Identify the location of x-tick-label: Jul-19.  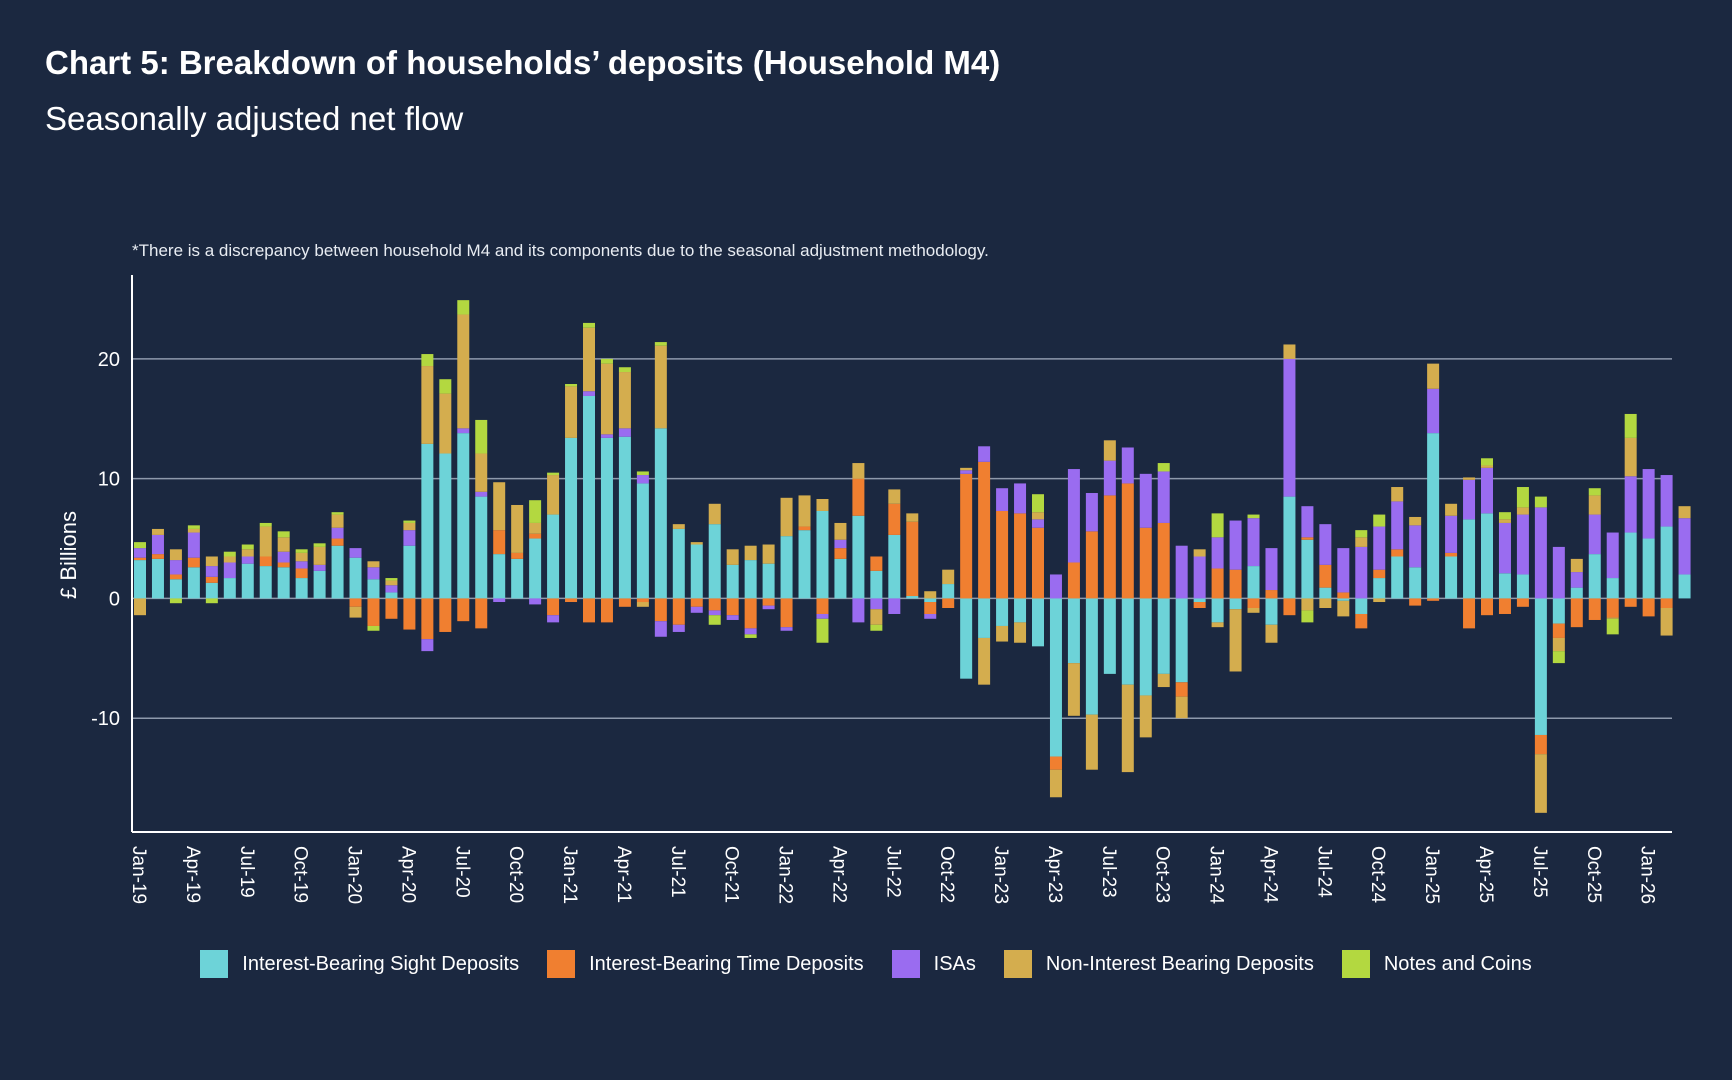
(246, 872).